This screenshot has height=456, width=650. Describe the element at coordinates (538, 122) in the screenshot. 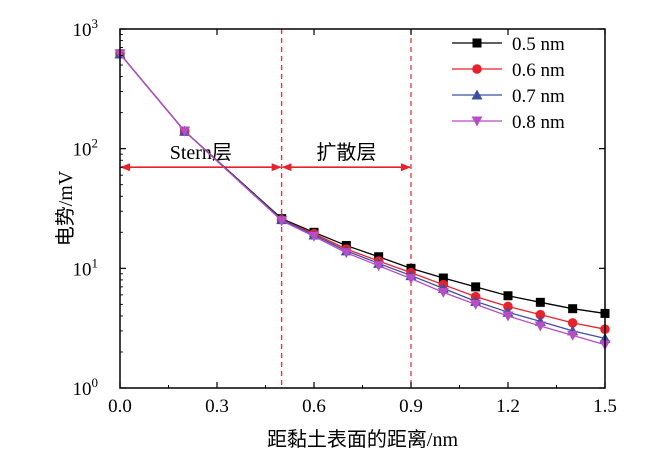

I see `legend-label: 0.8 nm` at that location.